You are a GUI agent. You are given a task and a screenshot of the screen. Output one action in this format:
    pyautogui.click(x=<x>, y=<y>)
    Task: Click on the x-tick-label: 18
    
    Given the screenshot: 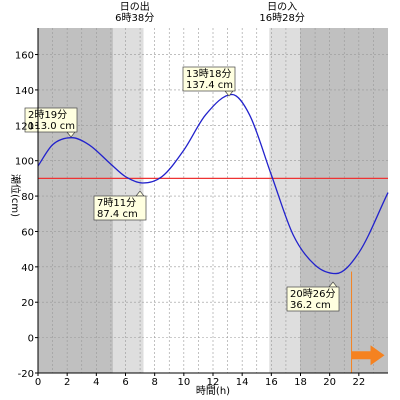 What is the action you would take?
    pyautogui.click(x=300, y=382)
    